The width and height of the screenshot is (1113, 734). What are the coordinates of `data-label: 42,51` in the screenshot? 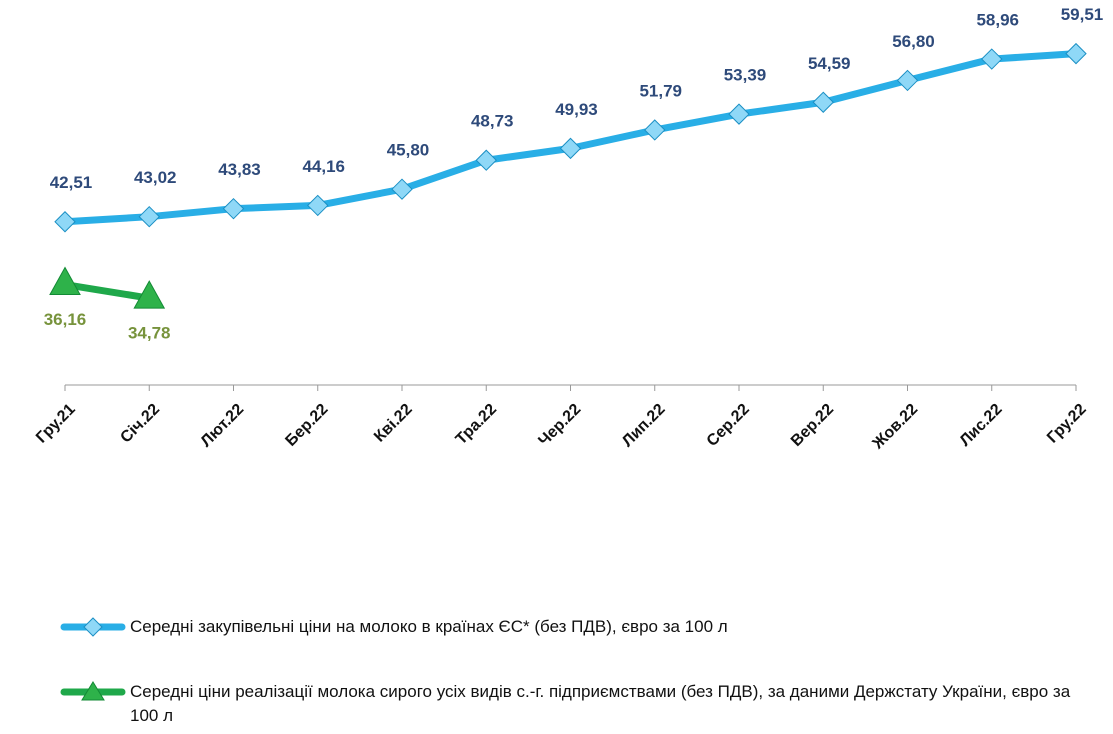 It's located at (71, 182).